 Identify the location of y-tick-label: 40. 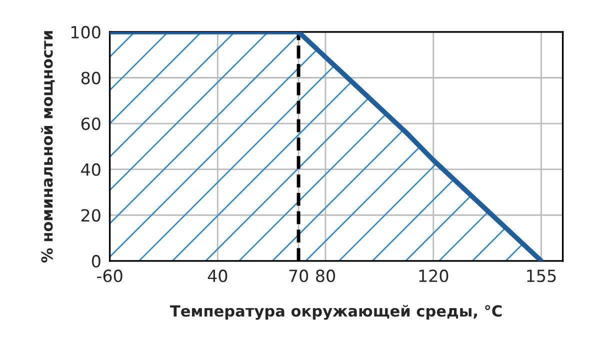
(90, 169).